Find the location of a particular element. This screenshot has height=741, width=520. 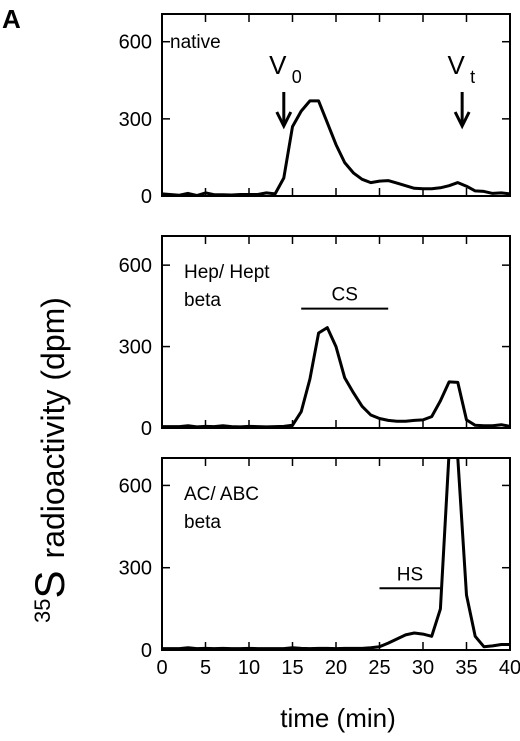

x-tick-label: 35 is located at coordinates (466, 668).